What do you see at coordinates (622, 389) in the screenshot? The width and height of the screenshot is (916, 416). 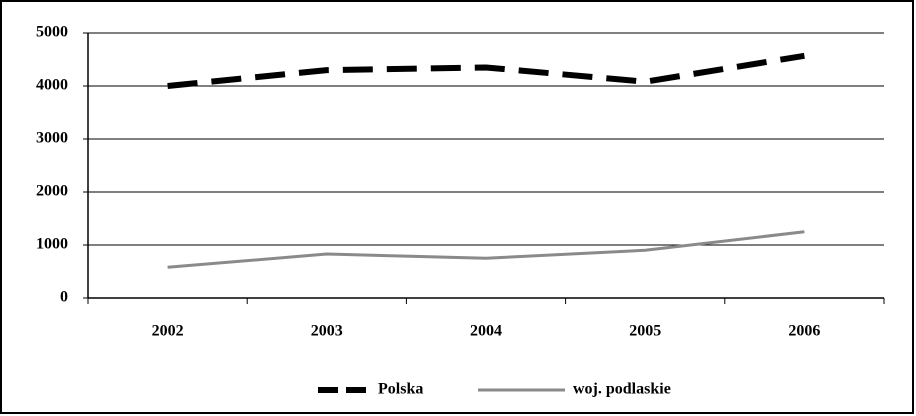 I see `legend-label: woj. podlaskie` at bounding box center [622, 389].